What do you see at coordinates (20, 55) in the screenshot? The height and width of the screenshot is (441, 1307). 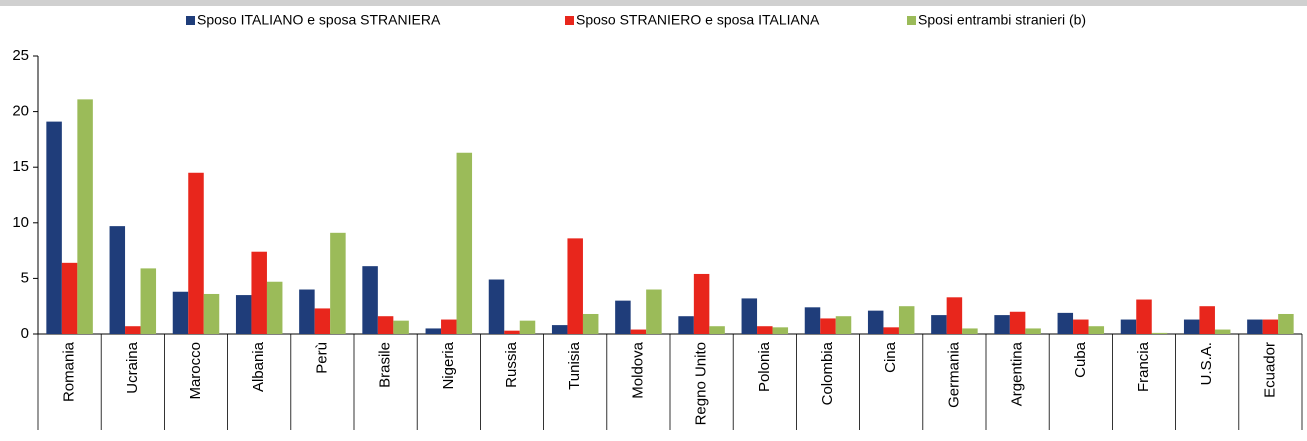 I see `y-tick-label: 25` at bounding box center [20, 55].